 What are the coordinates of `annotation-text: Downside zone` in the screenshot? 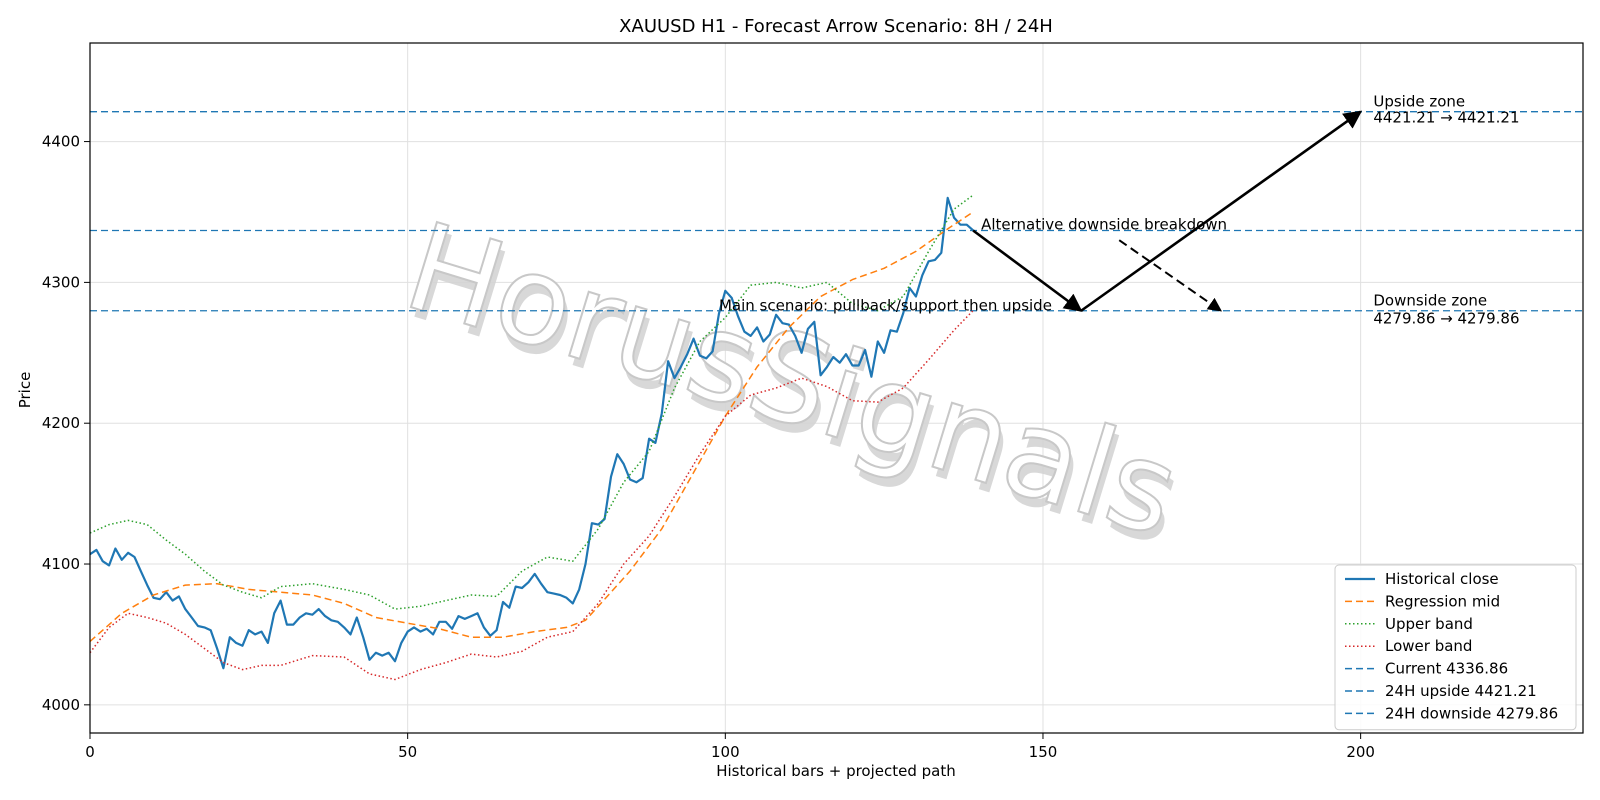 It's located at (1430, 301).